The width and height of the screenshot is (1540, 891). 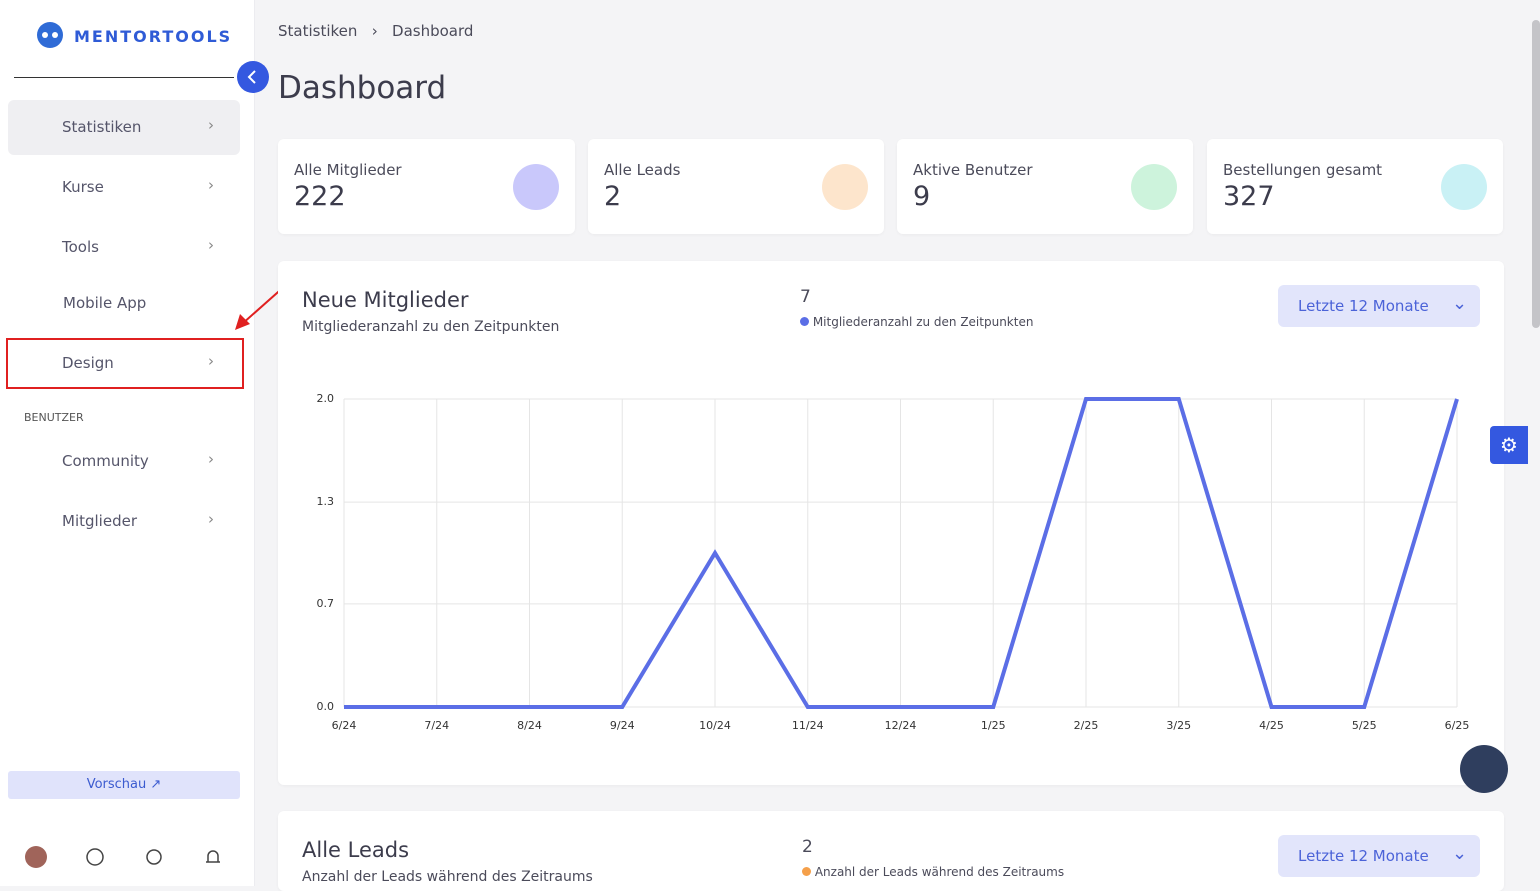 I want to click on preview-button: Vorschau ↗, so click(x=124, y=785).